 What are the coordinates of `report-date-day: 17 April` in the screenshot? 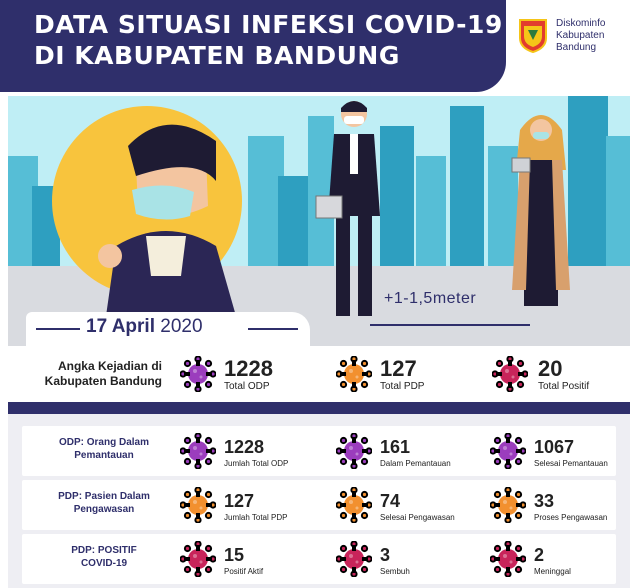 It's located at (120, 326).